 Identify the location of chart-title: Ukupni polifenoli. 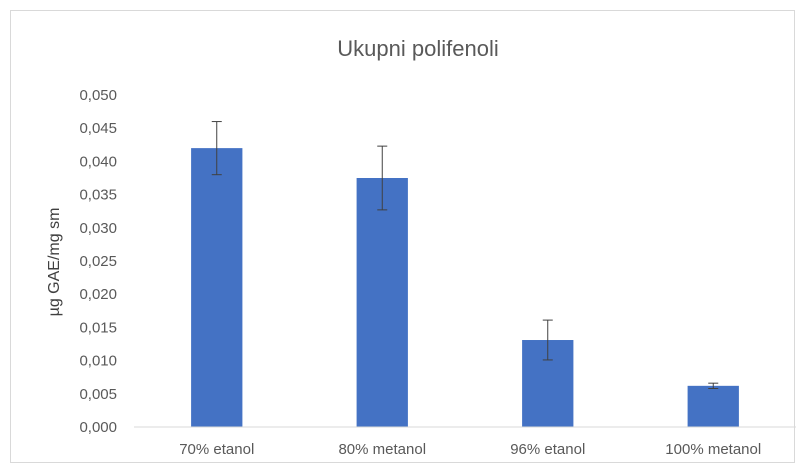
(417, 48).